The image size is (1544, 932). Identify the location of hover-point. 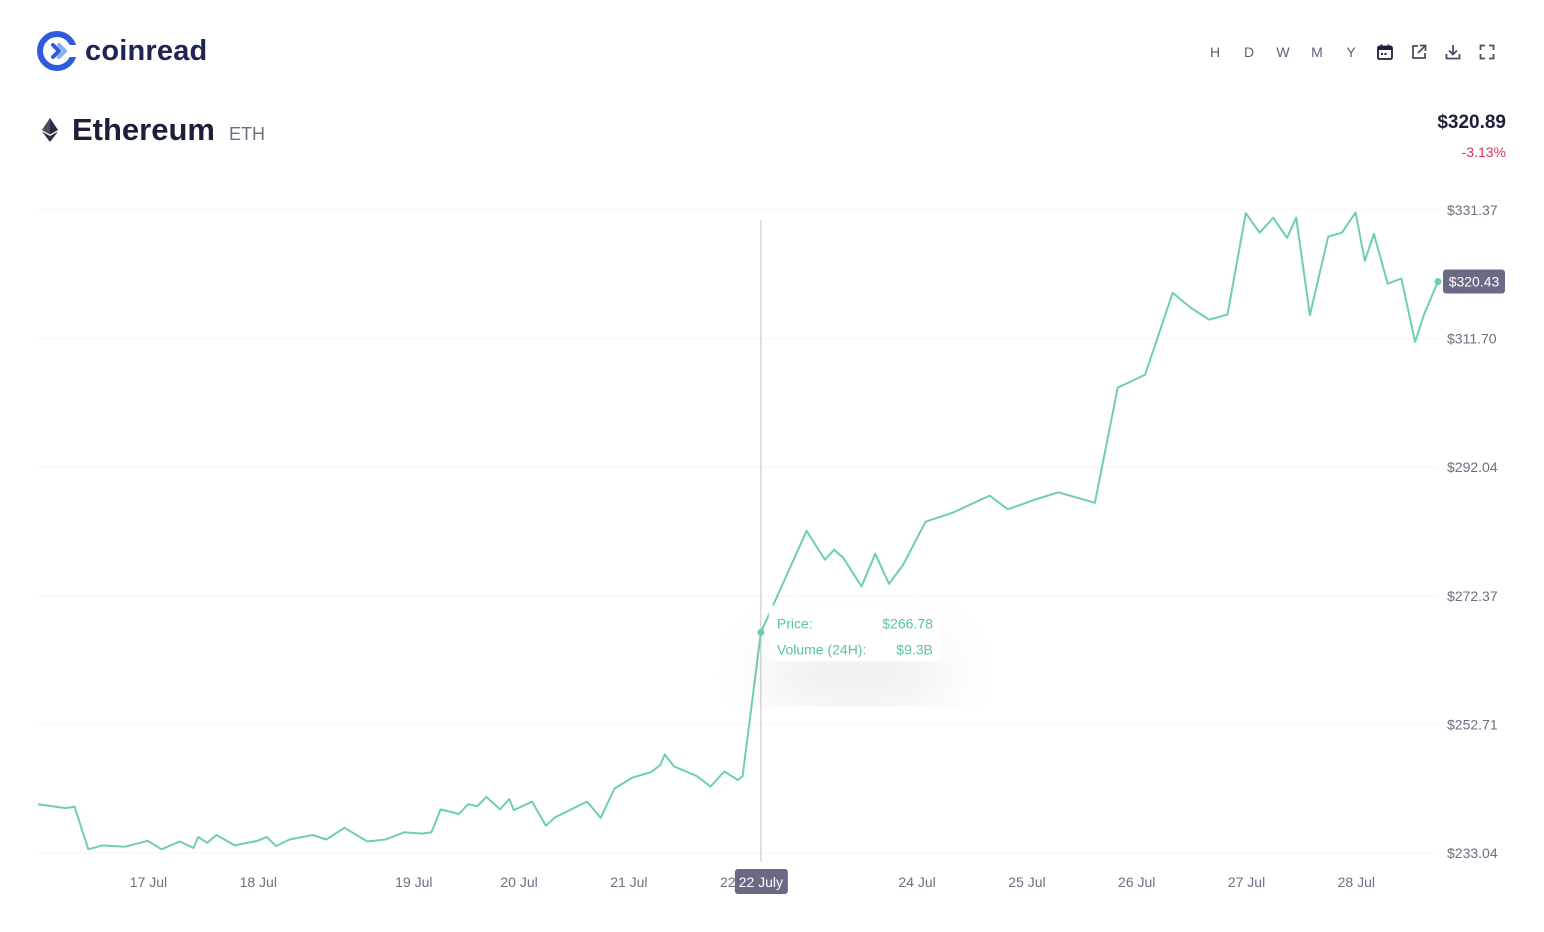
(761, 632).